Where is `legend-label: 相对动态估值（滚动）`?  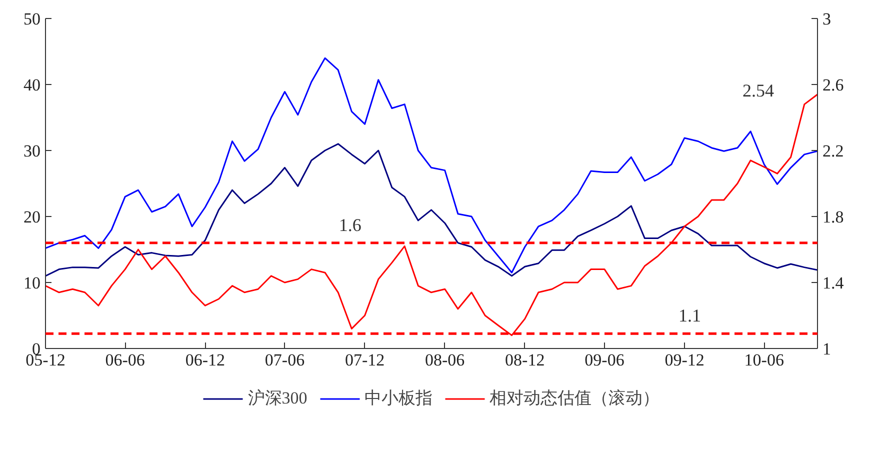 legend-label: 相对动态估值（滚动） is located at coordinates (574, 399).